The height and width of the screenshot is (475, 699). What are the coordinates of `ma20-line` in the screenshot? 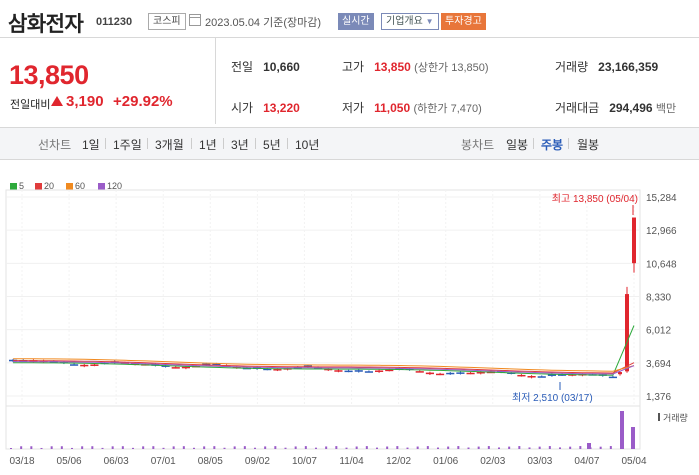 It's located at (324, 367).